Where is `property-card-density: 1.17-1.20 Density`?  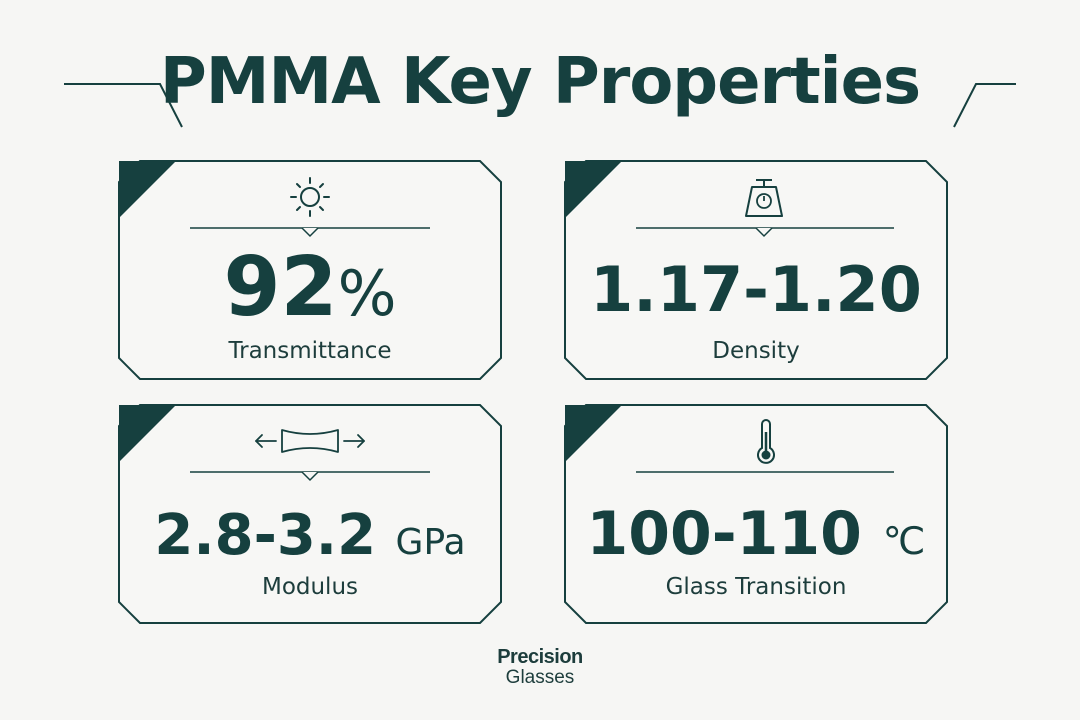 property-card-density: 1.17-1.20 Density is located at coordinates (756, 270).